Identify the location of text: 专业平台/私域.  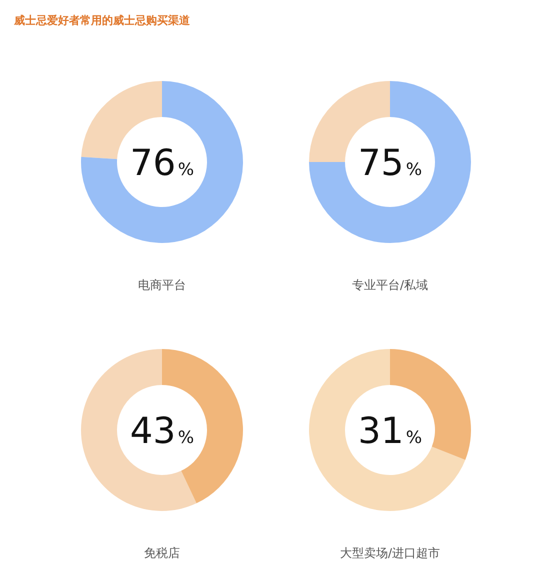
(390, 285).